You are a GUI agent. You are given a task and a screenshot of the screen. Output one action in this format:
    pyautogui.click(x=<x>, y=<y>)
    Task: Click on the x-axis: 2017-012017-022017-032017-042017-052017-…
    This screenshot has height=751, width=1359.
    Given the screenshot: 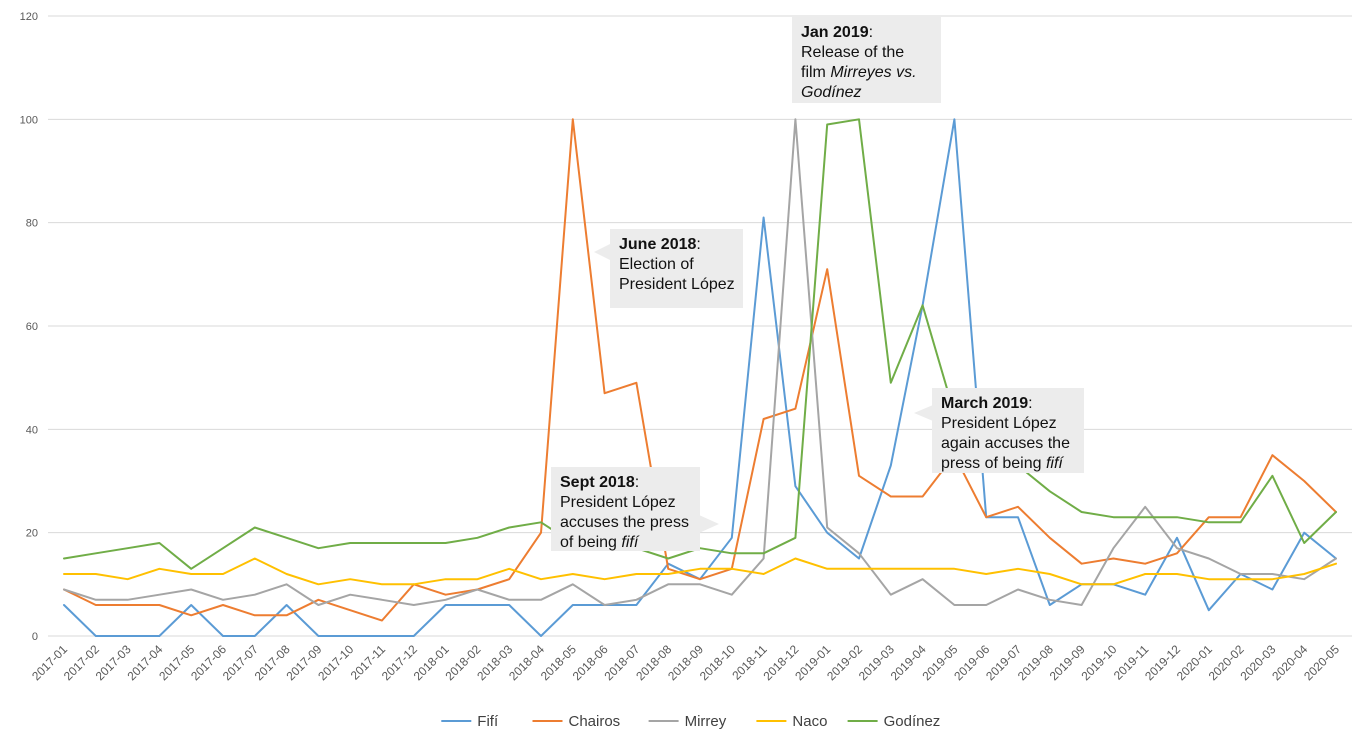 What is the action you would take?
    pyautogui.click(x=685, y=662)
    